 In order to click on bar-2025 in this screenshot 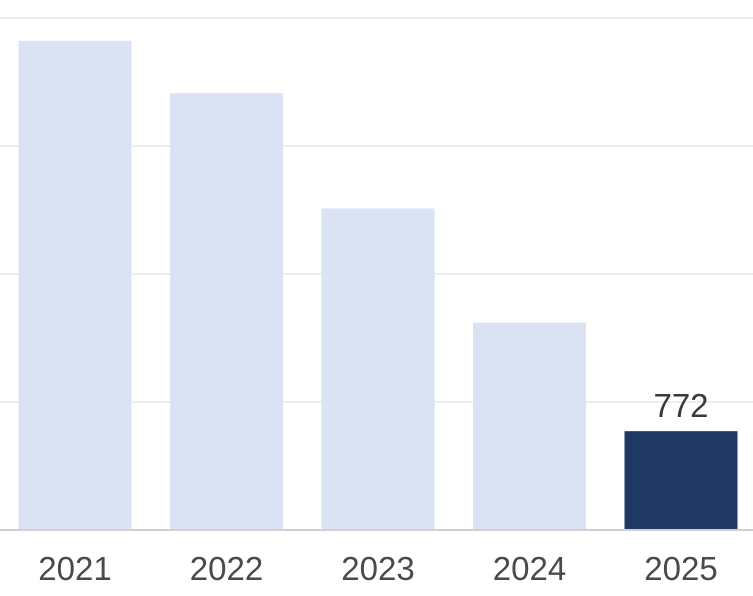, I will do `click(681, 480)`.